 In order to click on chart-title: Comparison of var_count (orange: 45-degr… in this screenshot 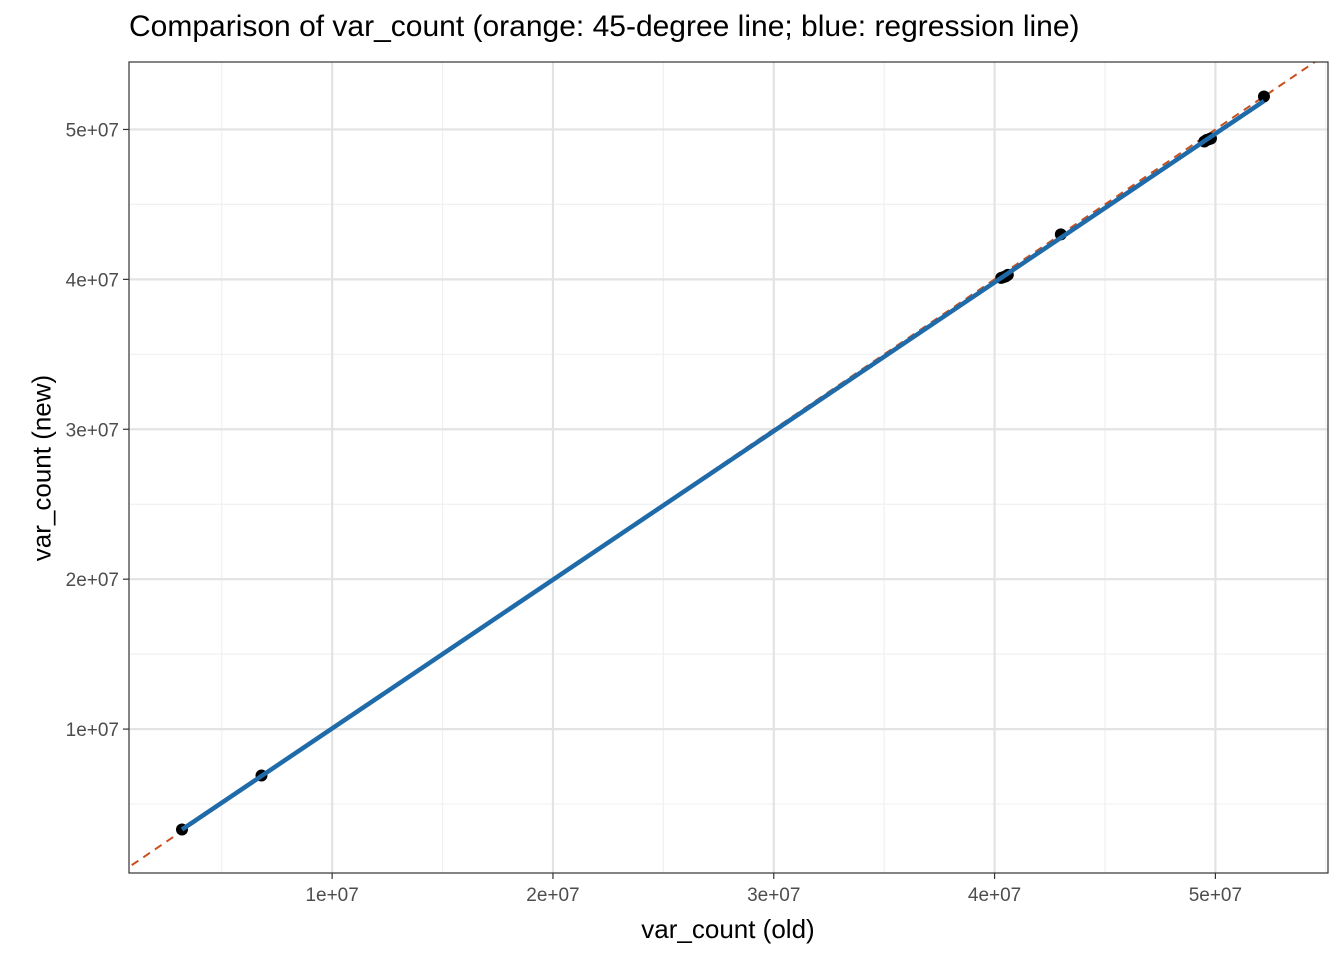, I will do `click(604, 26)`.